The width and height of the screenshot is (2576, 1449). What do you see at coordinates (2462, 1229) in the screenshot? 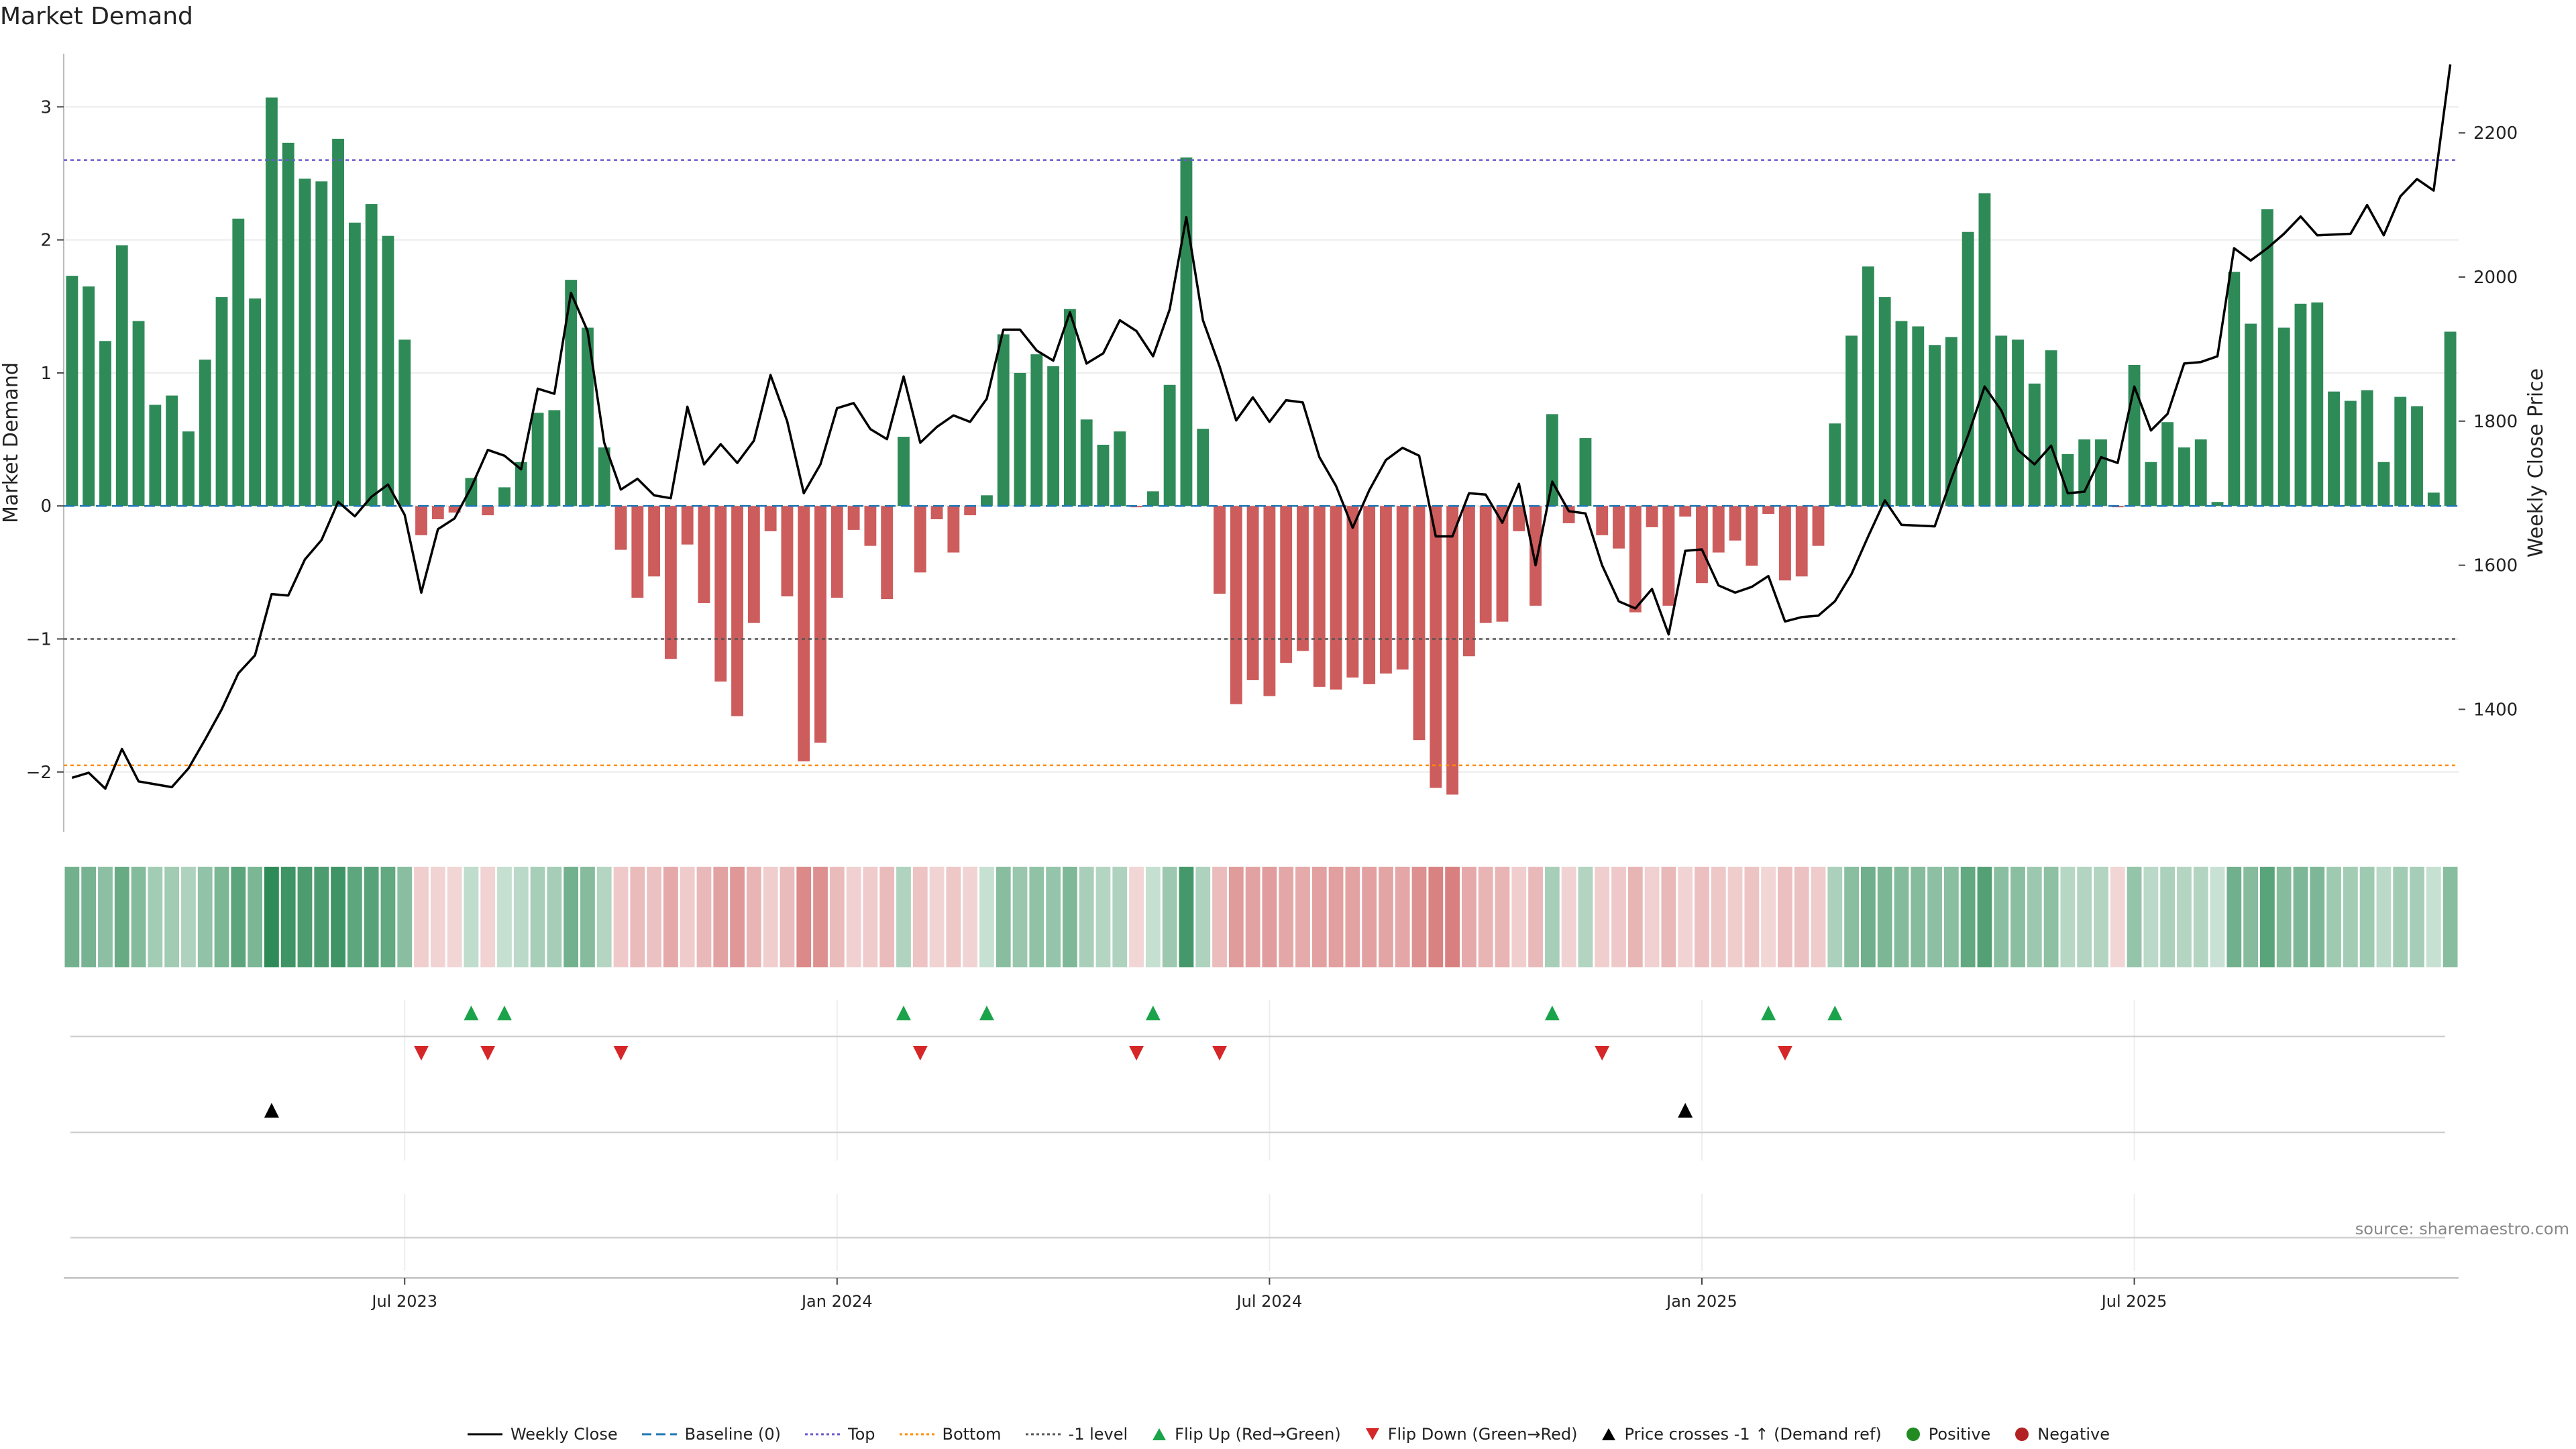
I see `source-credit: source: sharemaestro.com` at bounding box center [2462, 1229].